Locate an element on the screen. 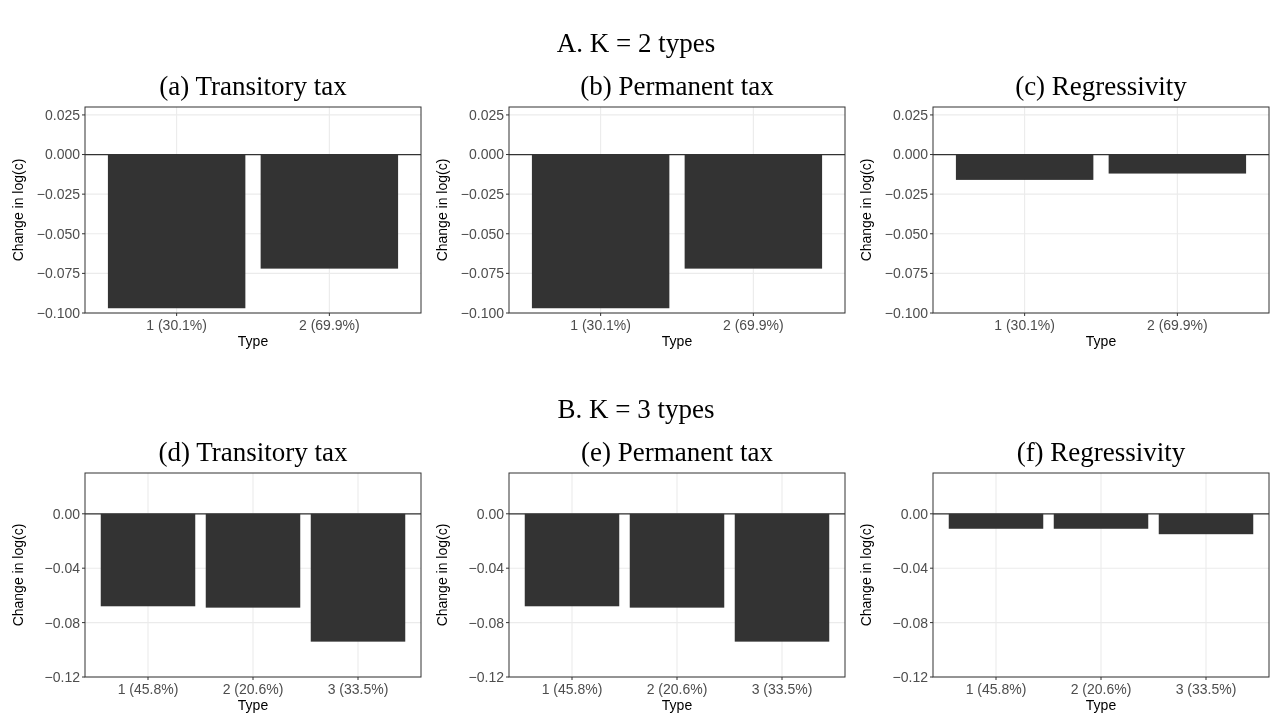 This screenshot has width=1273, height=713. text: A. K = 2 types is located at coordinates (636, 43).